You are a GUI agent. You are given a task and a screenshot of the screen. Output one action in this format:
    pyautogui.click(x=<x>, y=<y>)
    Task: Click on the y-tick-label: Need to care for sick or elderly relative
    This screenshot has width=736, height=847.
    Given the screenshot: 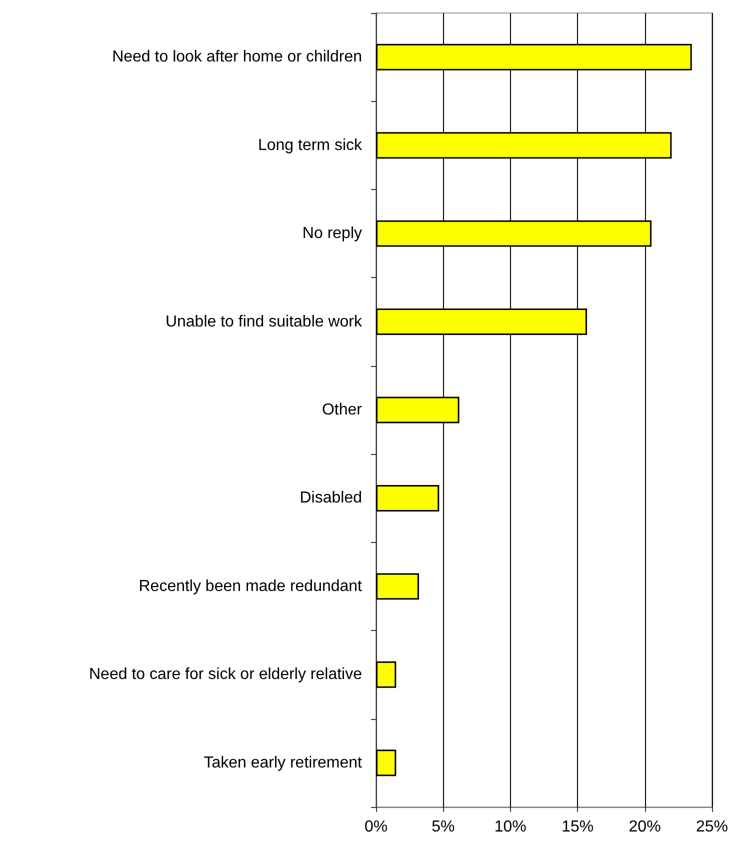 What is the action you would take?
    pyautogui.click(x=225, y=675)
    